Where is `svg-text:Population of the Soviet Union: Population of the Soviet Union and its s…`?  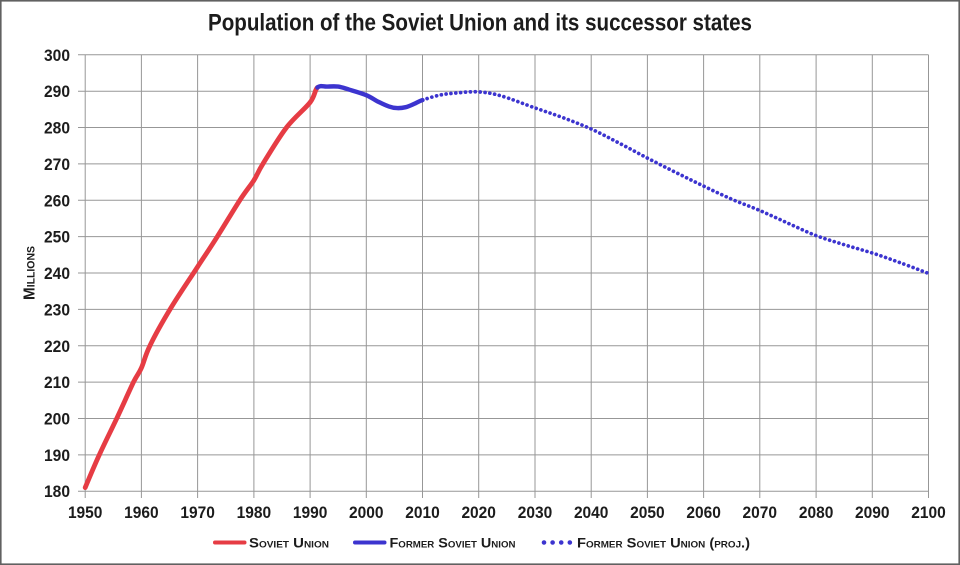 svg-text:Population of the Soviet Union: Population of the Soviet Union and its s… is located at coordinates (480, 23).